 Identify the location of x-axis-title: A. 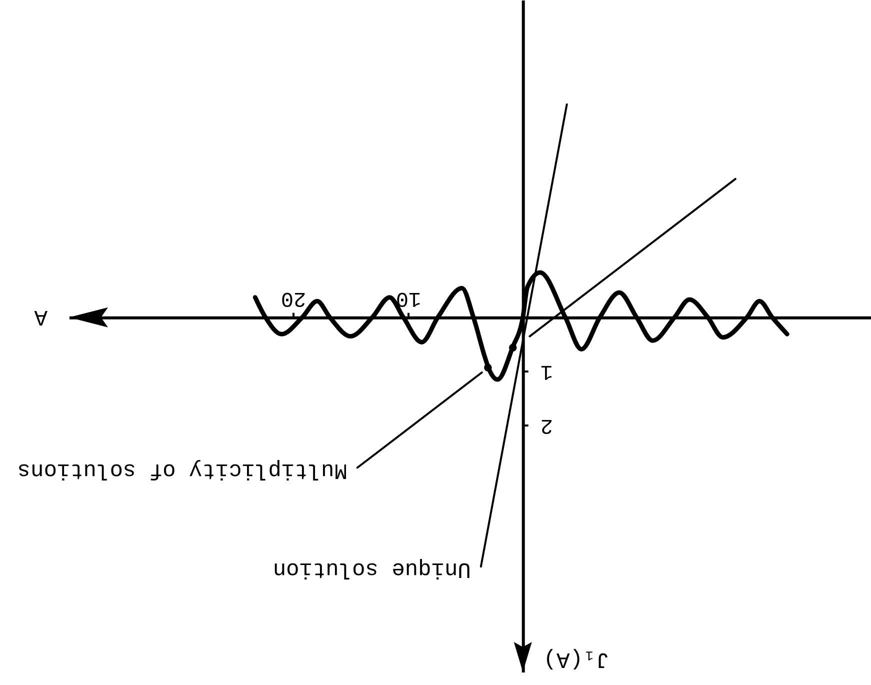
(41, 316).